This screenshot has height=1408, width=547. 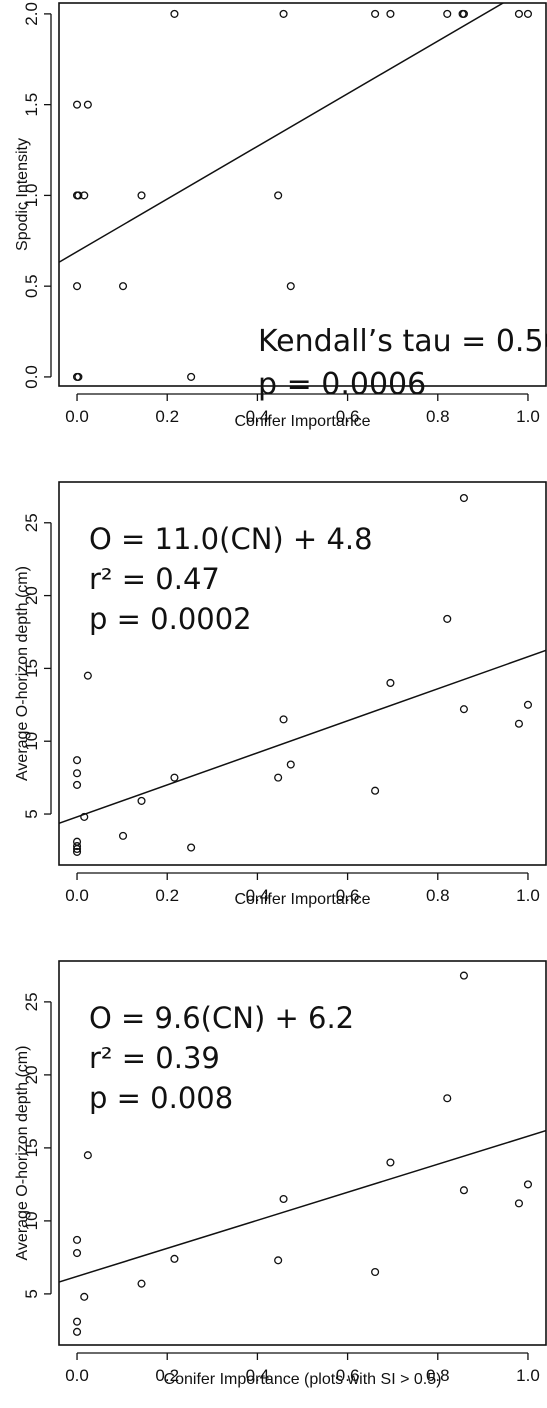 I want to click on y-tick-label: 5, so click(x=31, y=1293).